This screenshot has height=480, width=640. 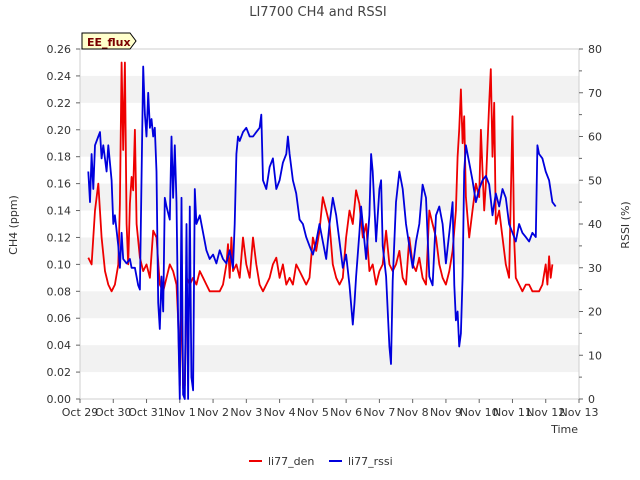 What do you see at coordinates (595, 137) in the screenshot?
I see `y2-tick-label: 60` at bounding box center [595, 137].